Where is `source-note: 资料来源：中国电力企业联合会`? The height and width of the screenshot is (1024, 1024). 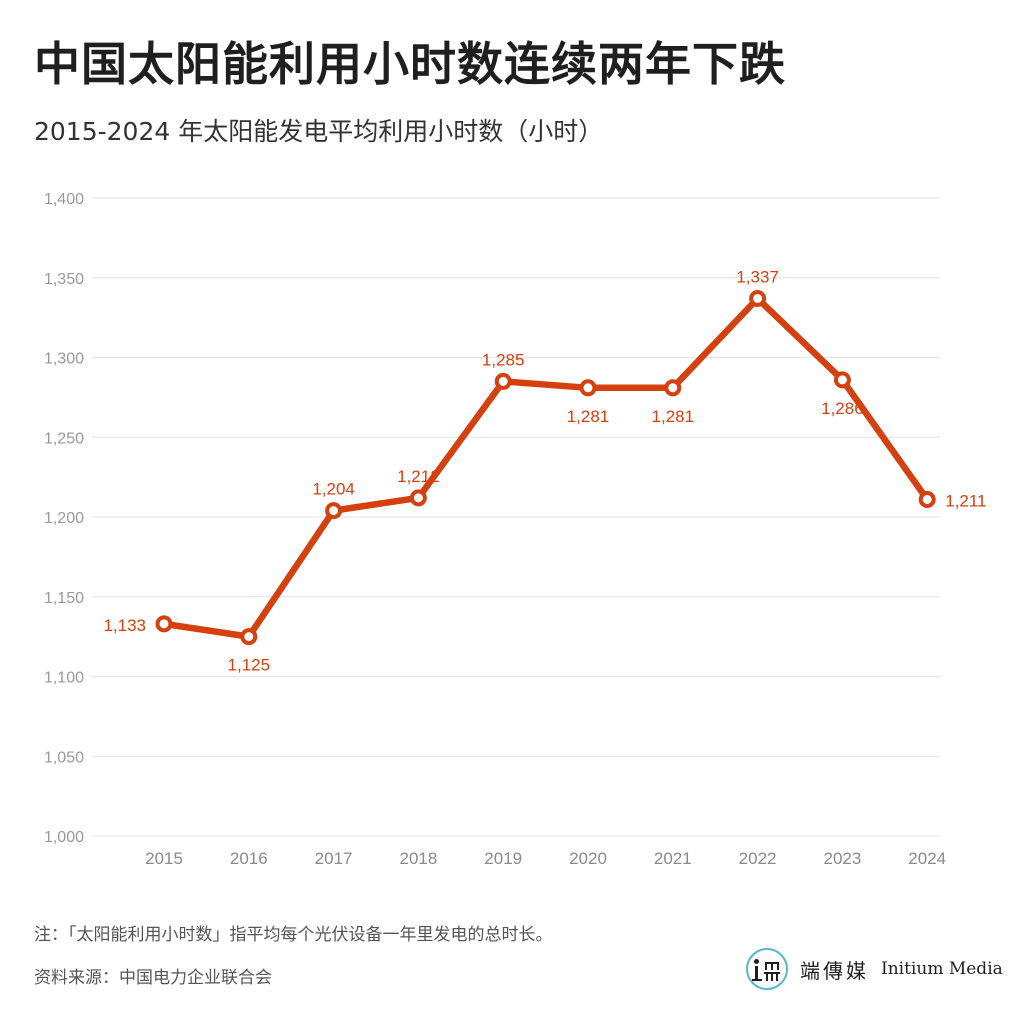
source-note: 资料来源：中国电力企业联合会 is located at coordinates (153, 978).